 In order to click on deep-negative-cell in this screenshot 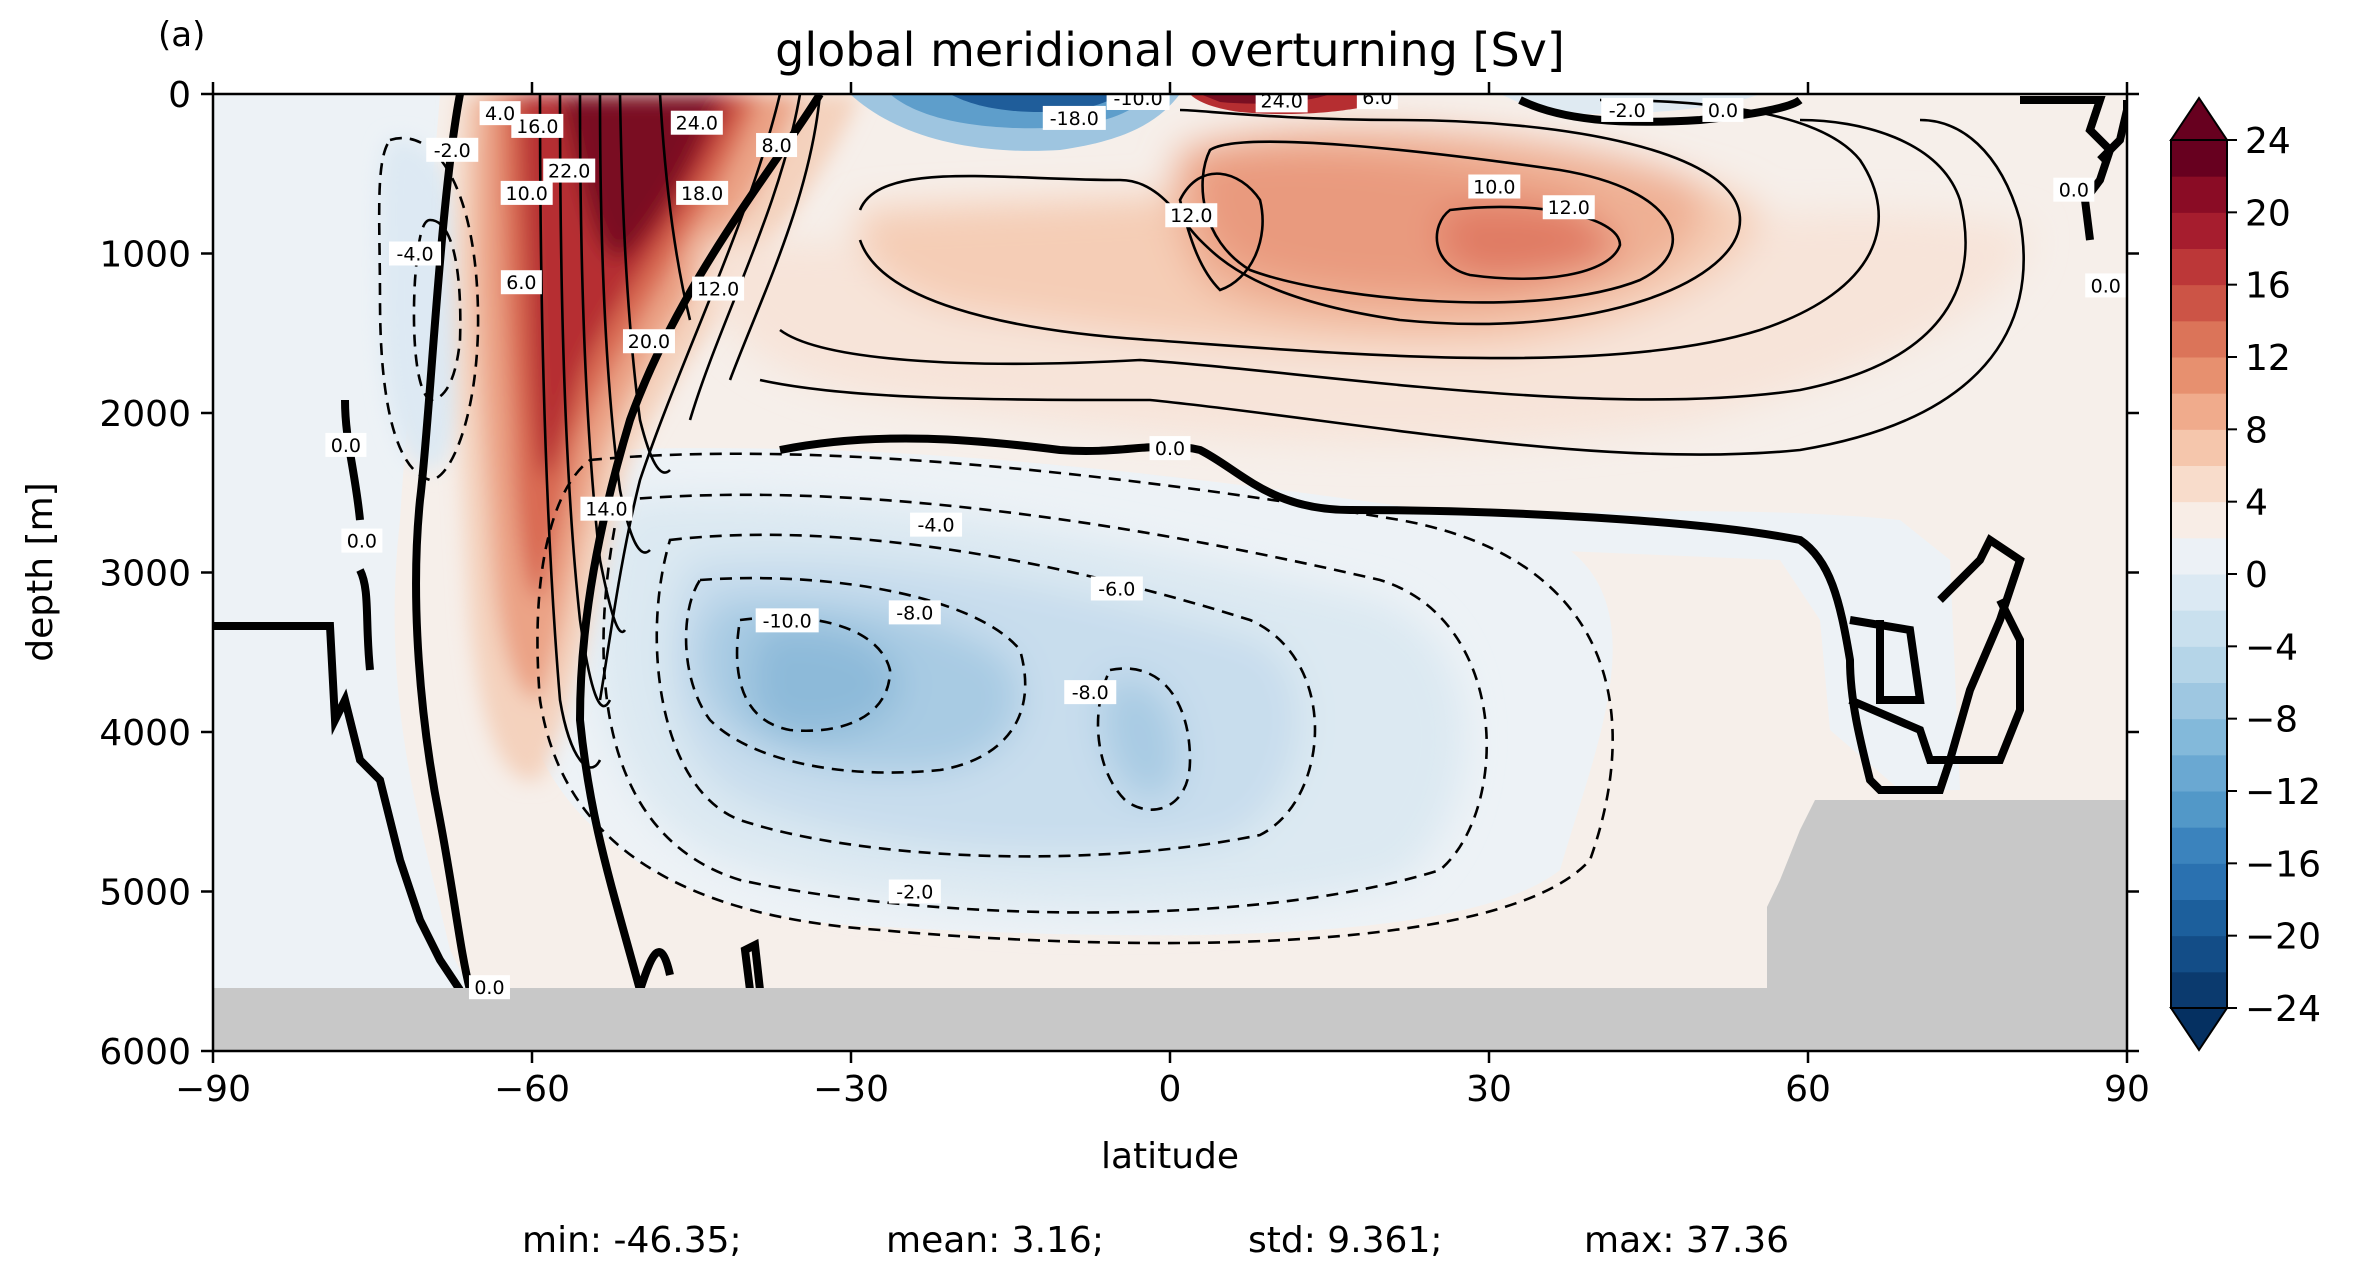, I will do `click(1030, 704)`.